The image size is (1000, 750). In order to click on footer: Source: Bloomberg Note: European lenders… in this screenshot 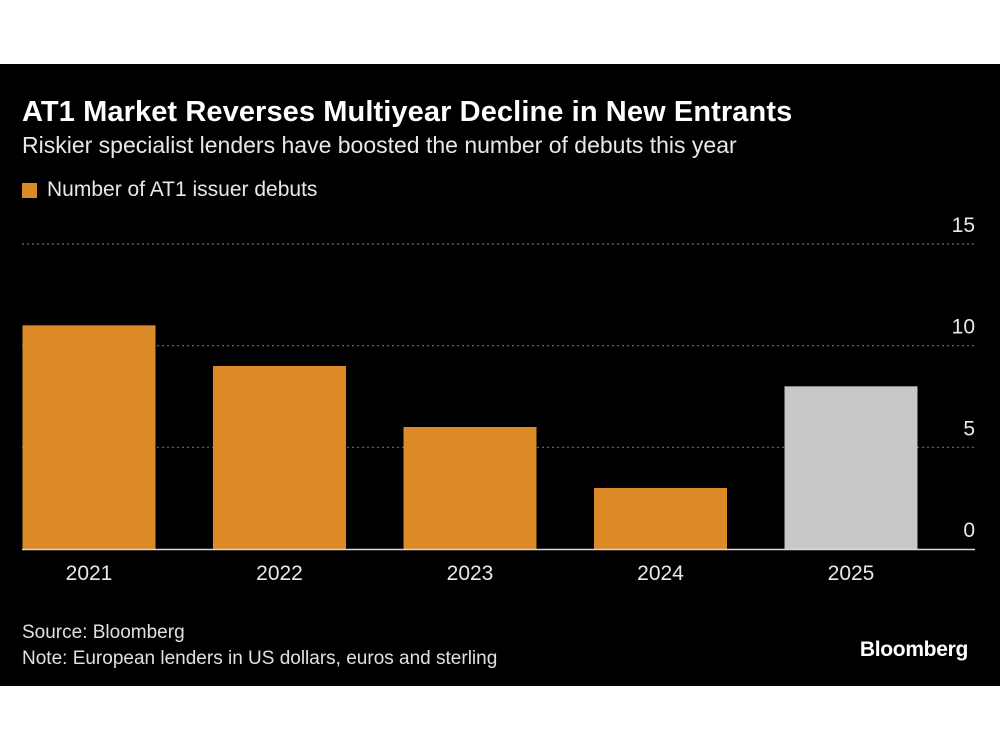, I will do `click(259, 646)`.